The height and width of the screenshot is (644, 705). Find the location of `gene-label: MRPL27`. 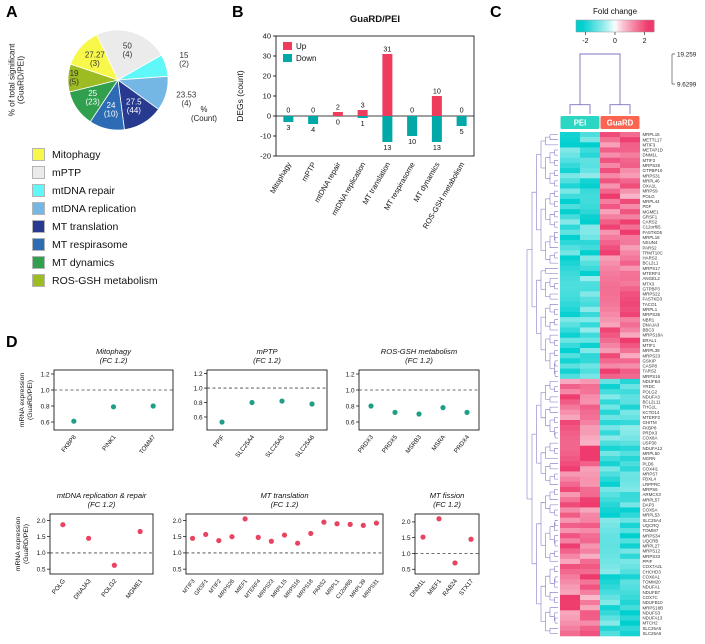

gene-label: MRPL27 is located at coordinates (652, 546).